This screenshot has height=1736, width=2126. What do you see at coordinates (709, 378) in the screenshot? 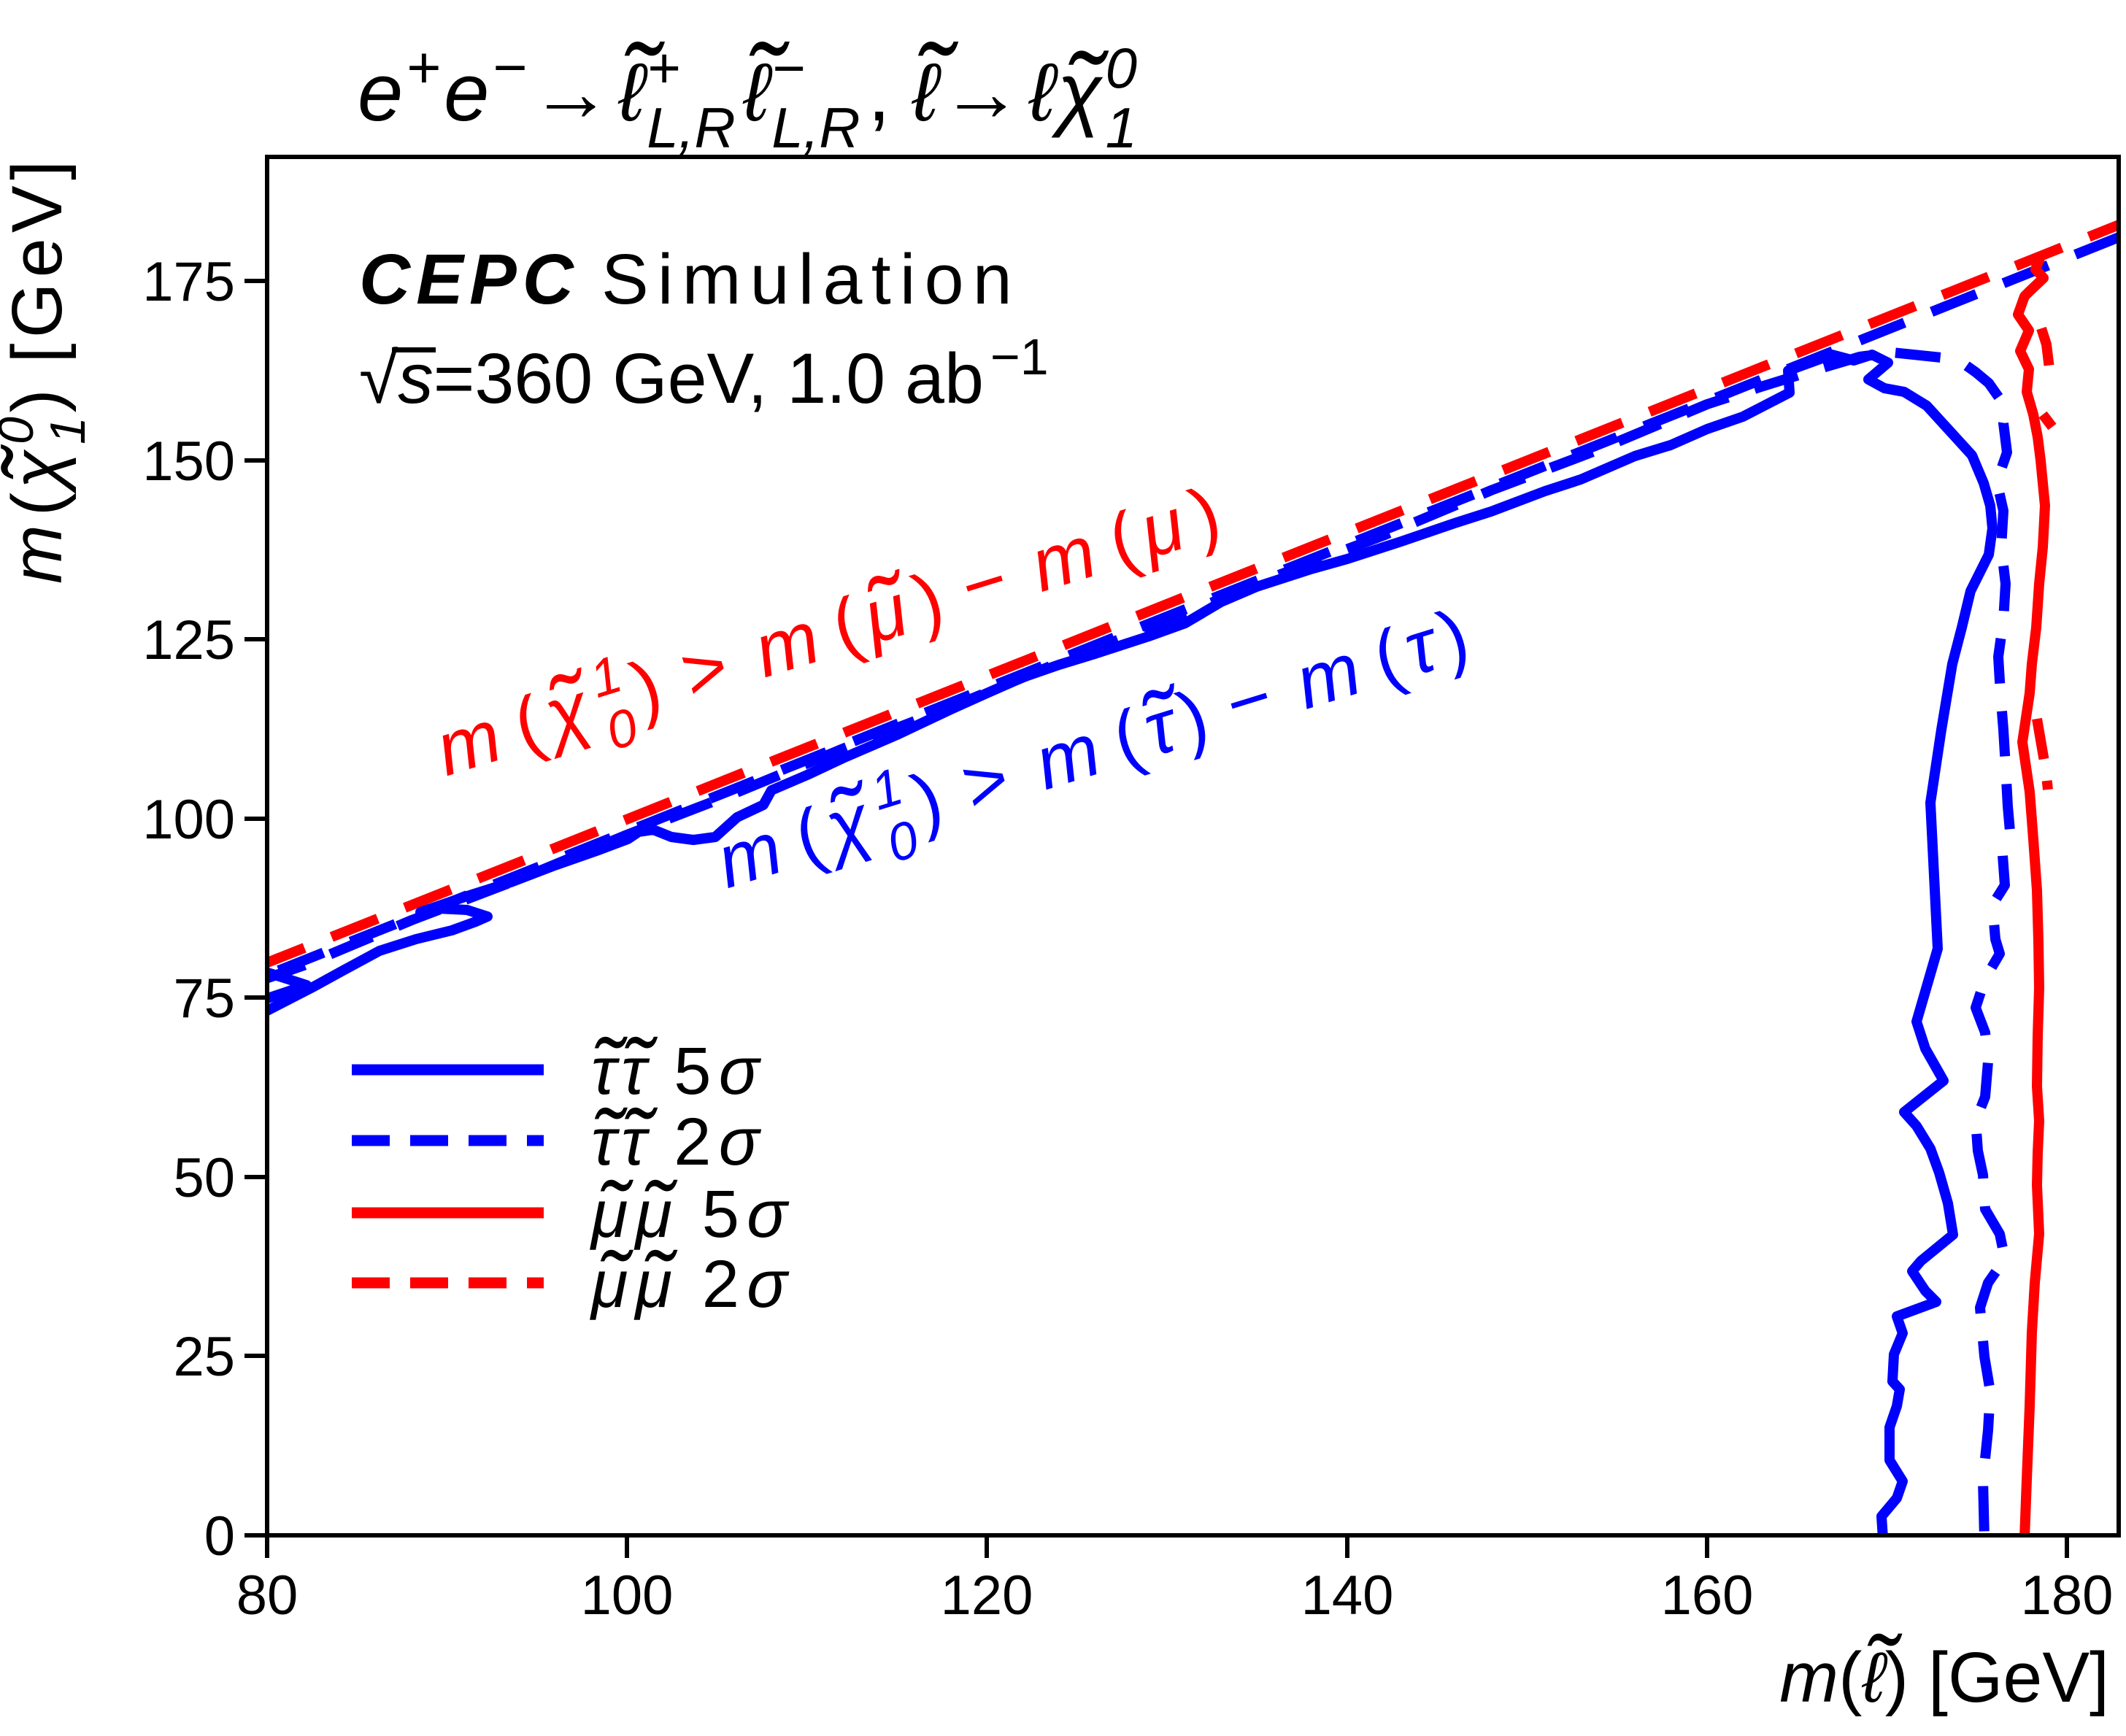
I see `svg-text: =360 GeV, 1.0 ab` at bounding box center [709, 378].